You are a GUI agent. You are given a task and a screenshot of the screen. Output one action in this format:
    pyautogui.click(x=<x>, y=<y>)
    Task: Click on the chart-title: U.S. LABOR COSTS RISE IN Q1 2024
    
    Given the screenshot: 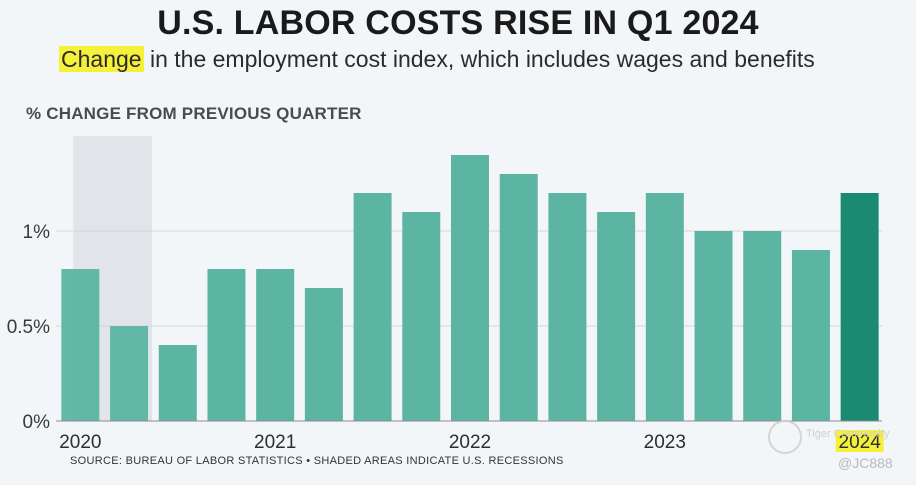 What is the action you would take?
    pyautogui.click(x=458, y=23)
    